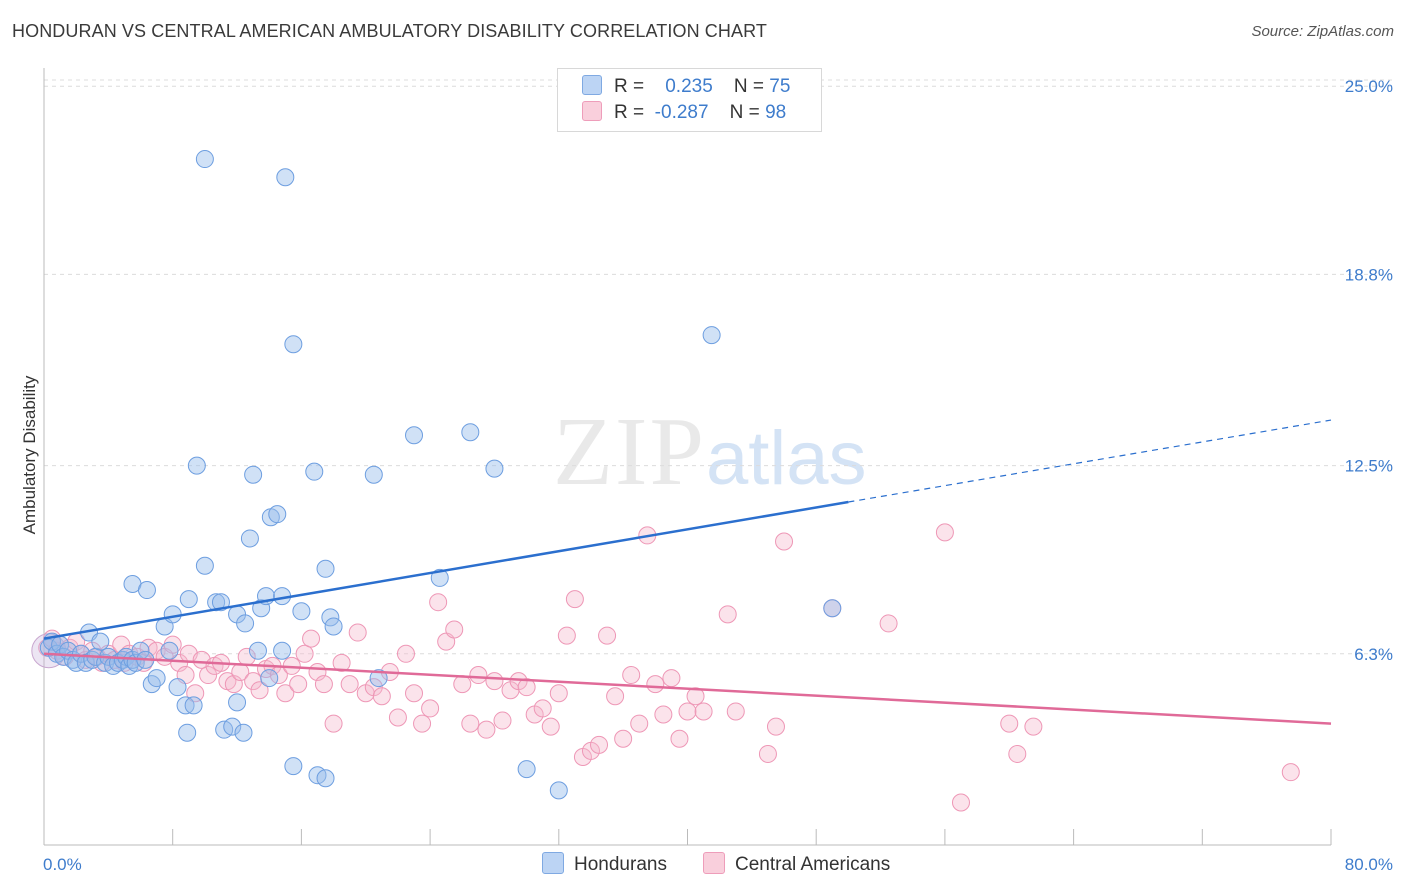  What do you see at coordinates (446, 570) in the screenshot?
I see `hondurans-trend-line` at bounding box center [446, 570].